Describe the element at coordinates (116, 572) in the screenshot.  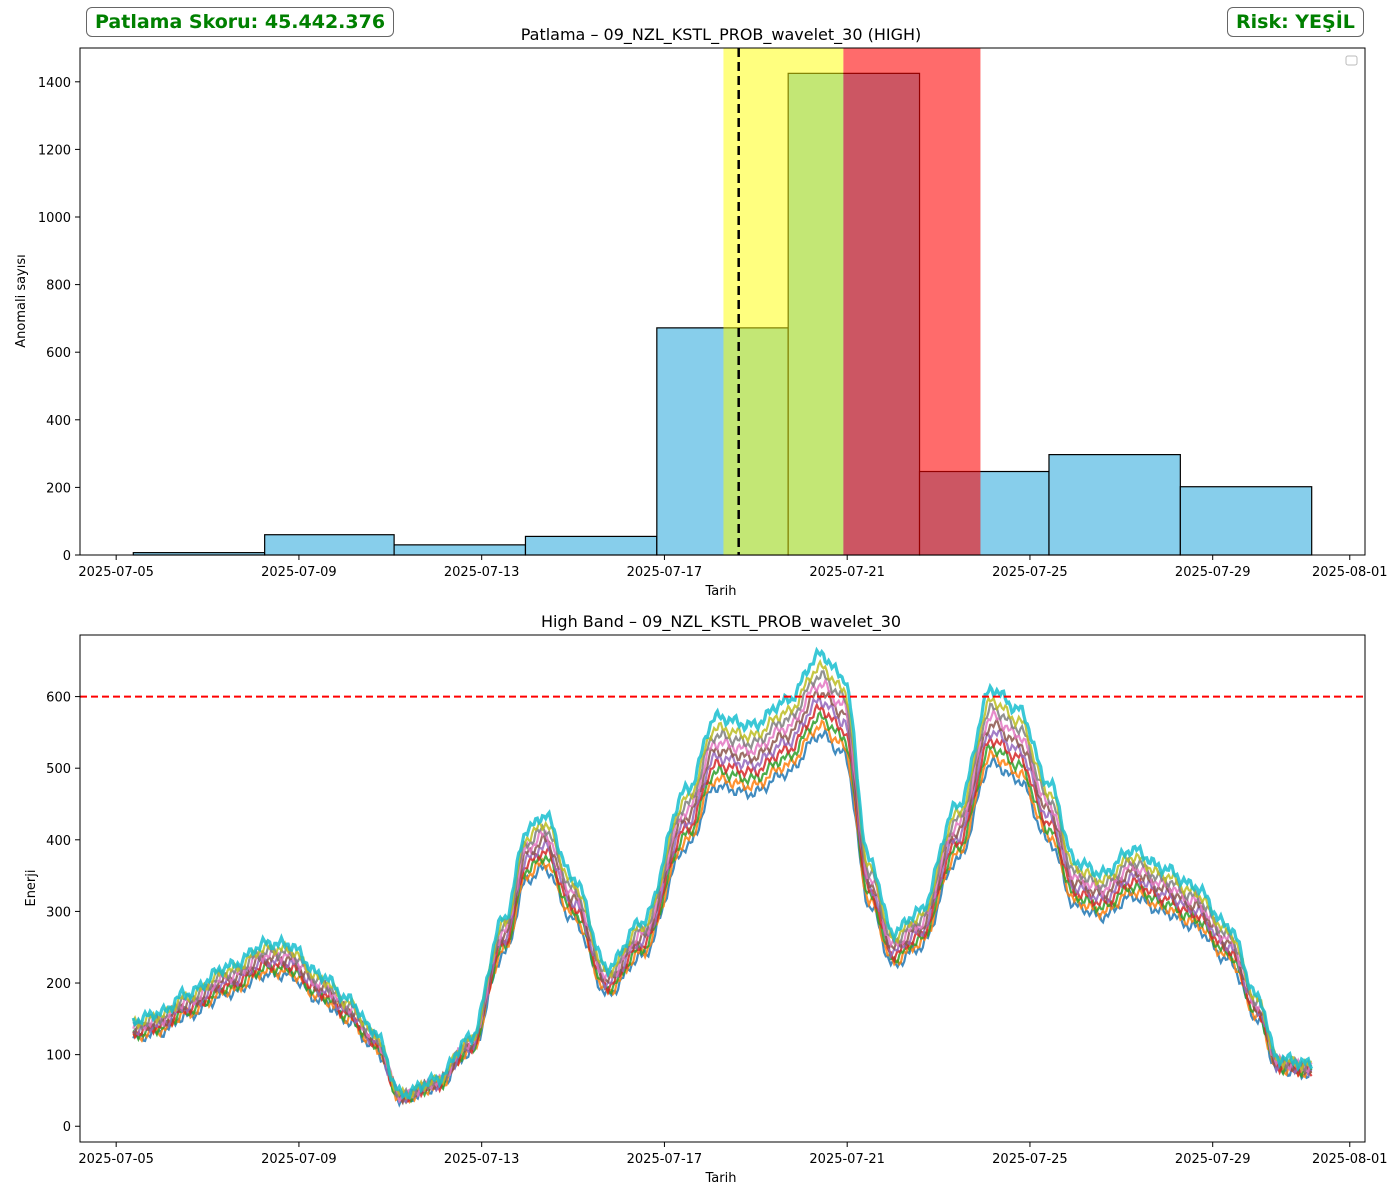
I see `hist-x-tick-label: 2025-07-05` at that location.